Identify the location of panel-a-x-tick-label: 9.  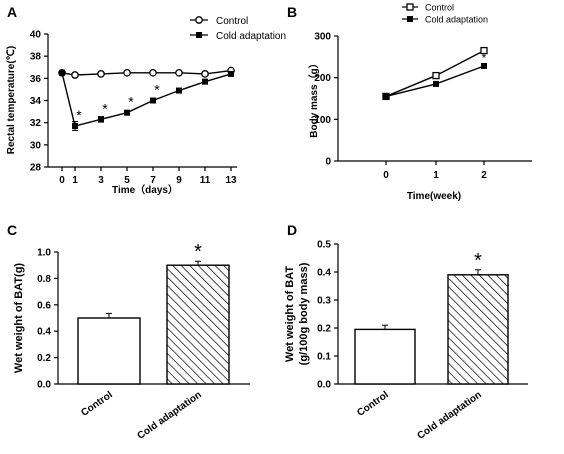
(179, 180).